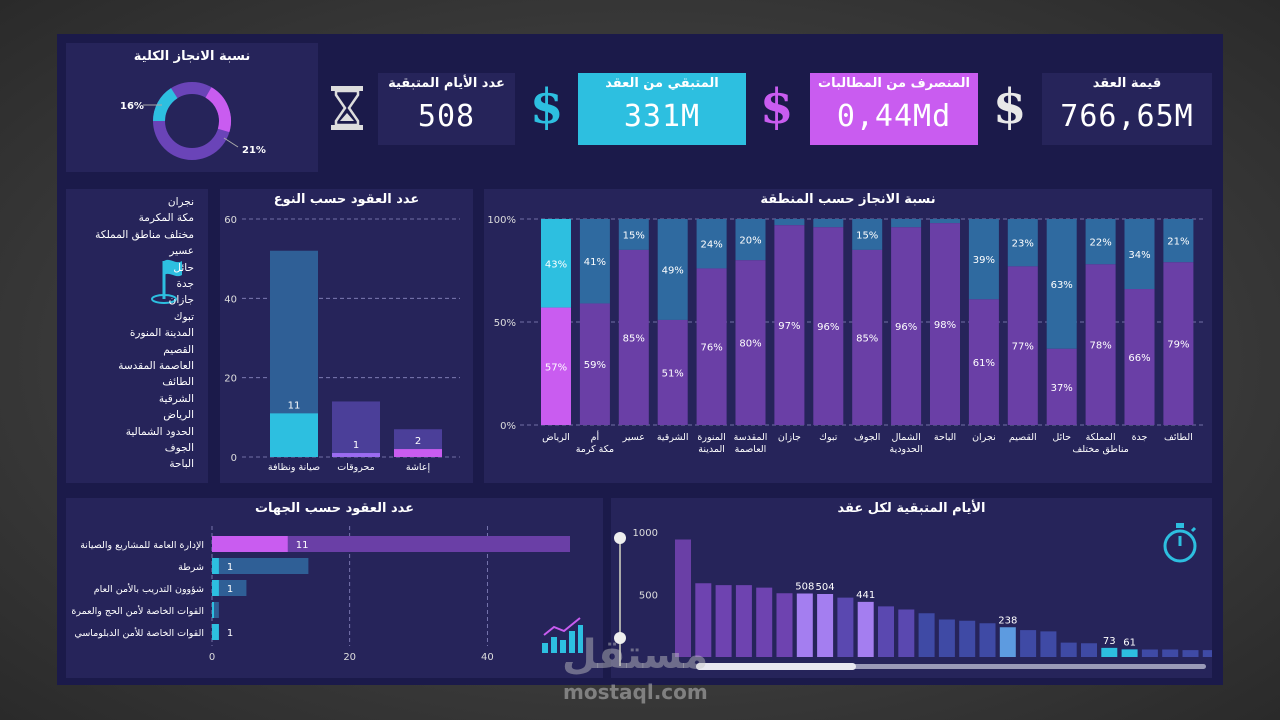  Describe the element at coordinates (1100, 243) in the screenshot. I see `region-label-remaining: 22%` at that location.